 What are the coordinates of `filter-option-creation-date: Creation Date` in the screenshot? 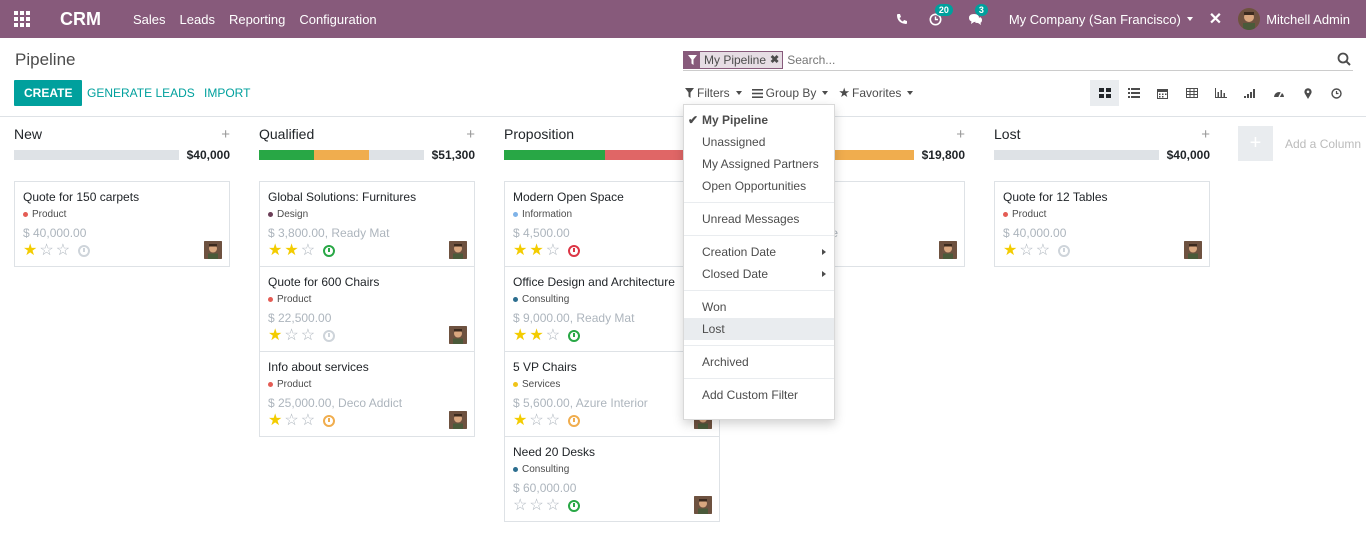 It's located at (759, 252).